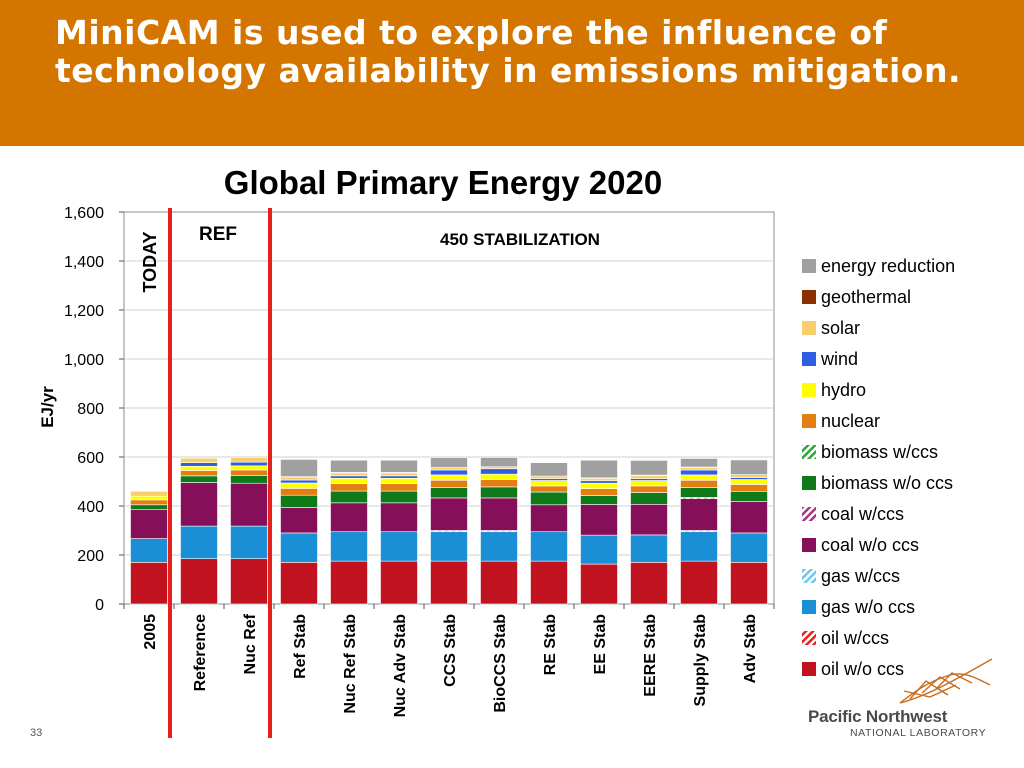 The image size is (1024, 768). Describe the element at coordinates (249, 460) in the screenshot. I see `bar-segment-nuc-ref-solar` at that location.